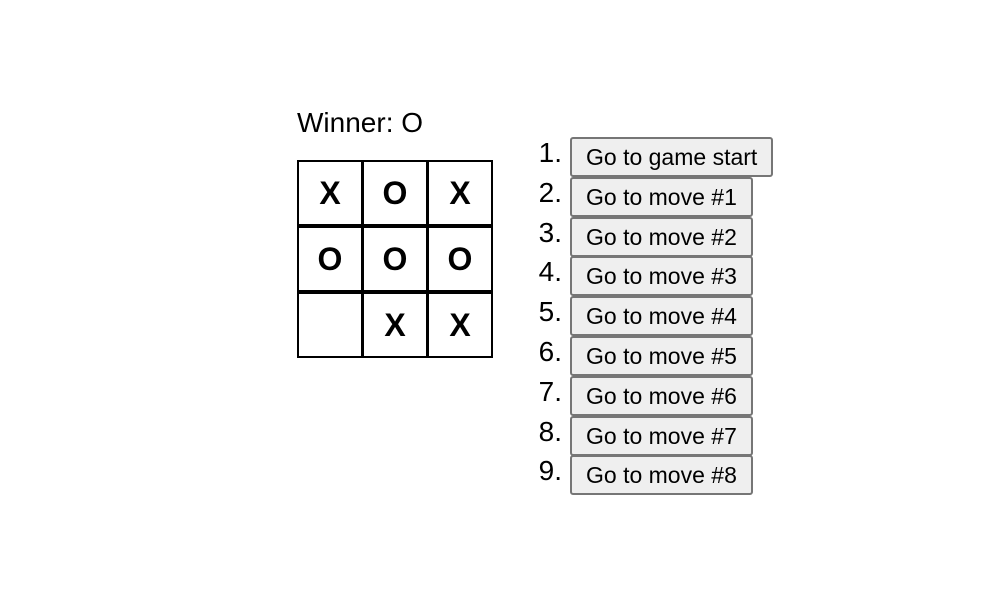 Image resolution: width=1000 pixels, height=600 pixels. I want to click on board-row: O O O, so click(395, 259).